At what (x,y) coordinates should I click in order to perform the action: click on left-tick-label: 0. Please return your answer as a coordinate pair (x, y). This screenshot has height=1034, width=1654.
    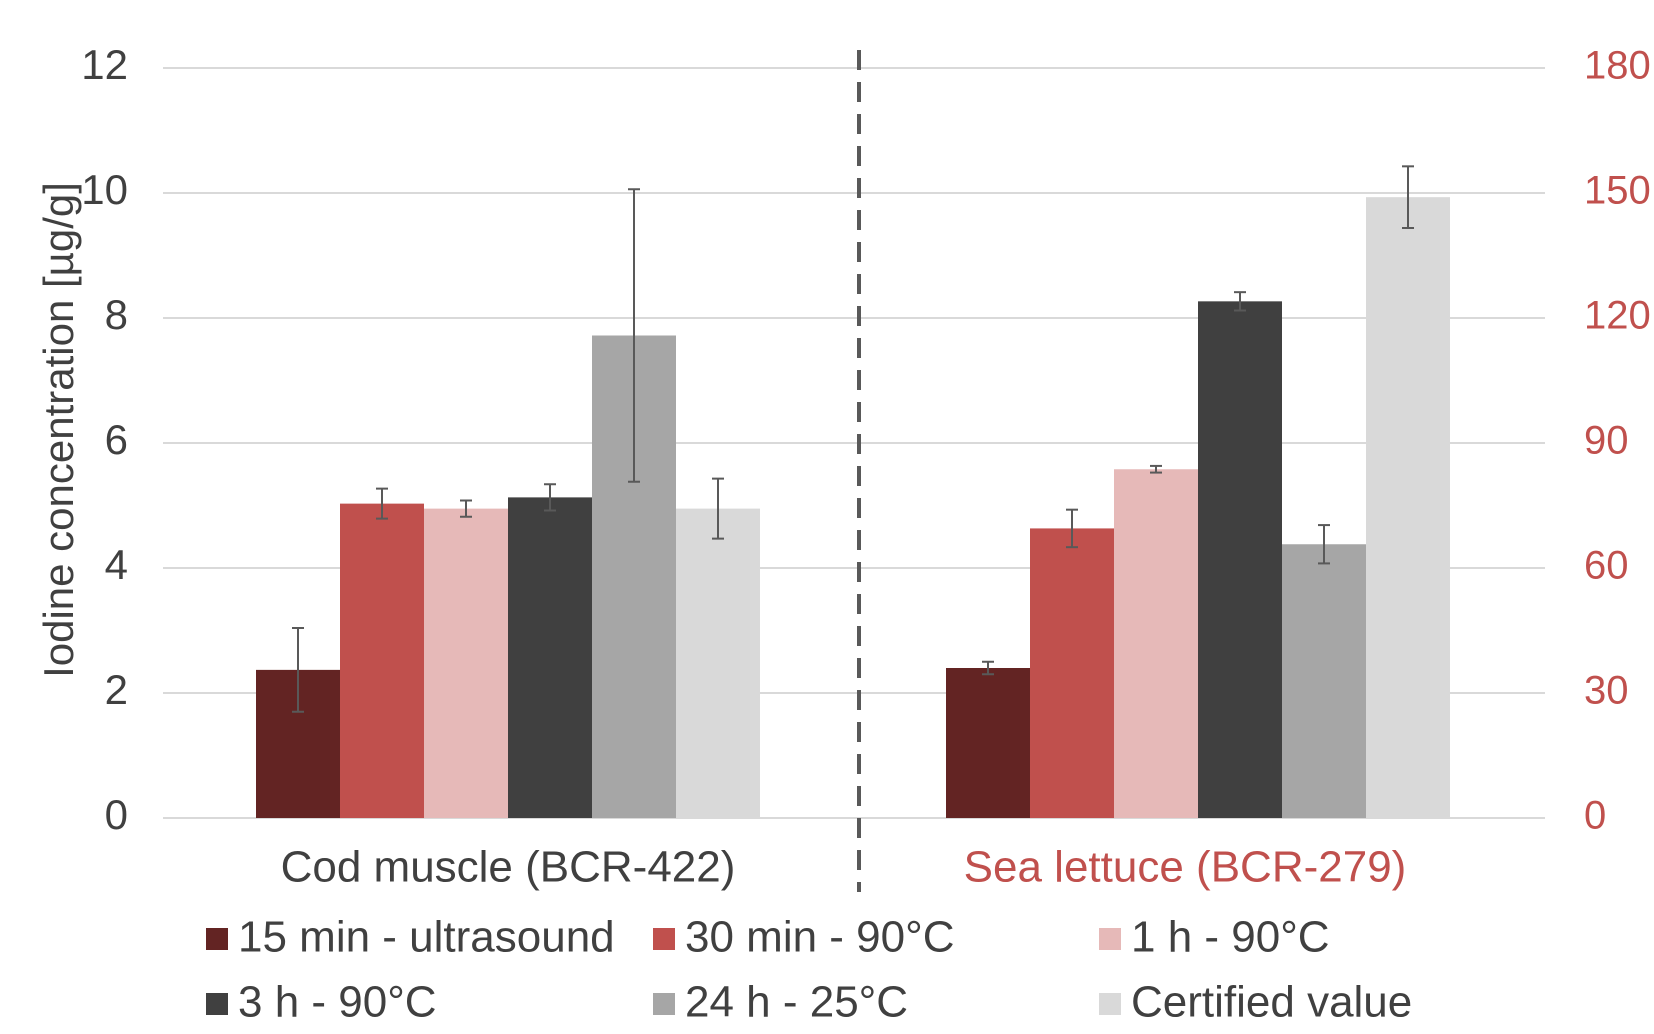
    Looking at the image, I should click on (116, 814).